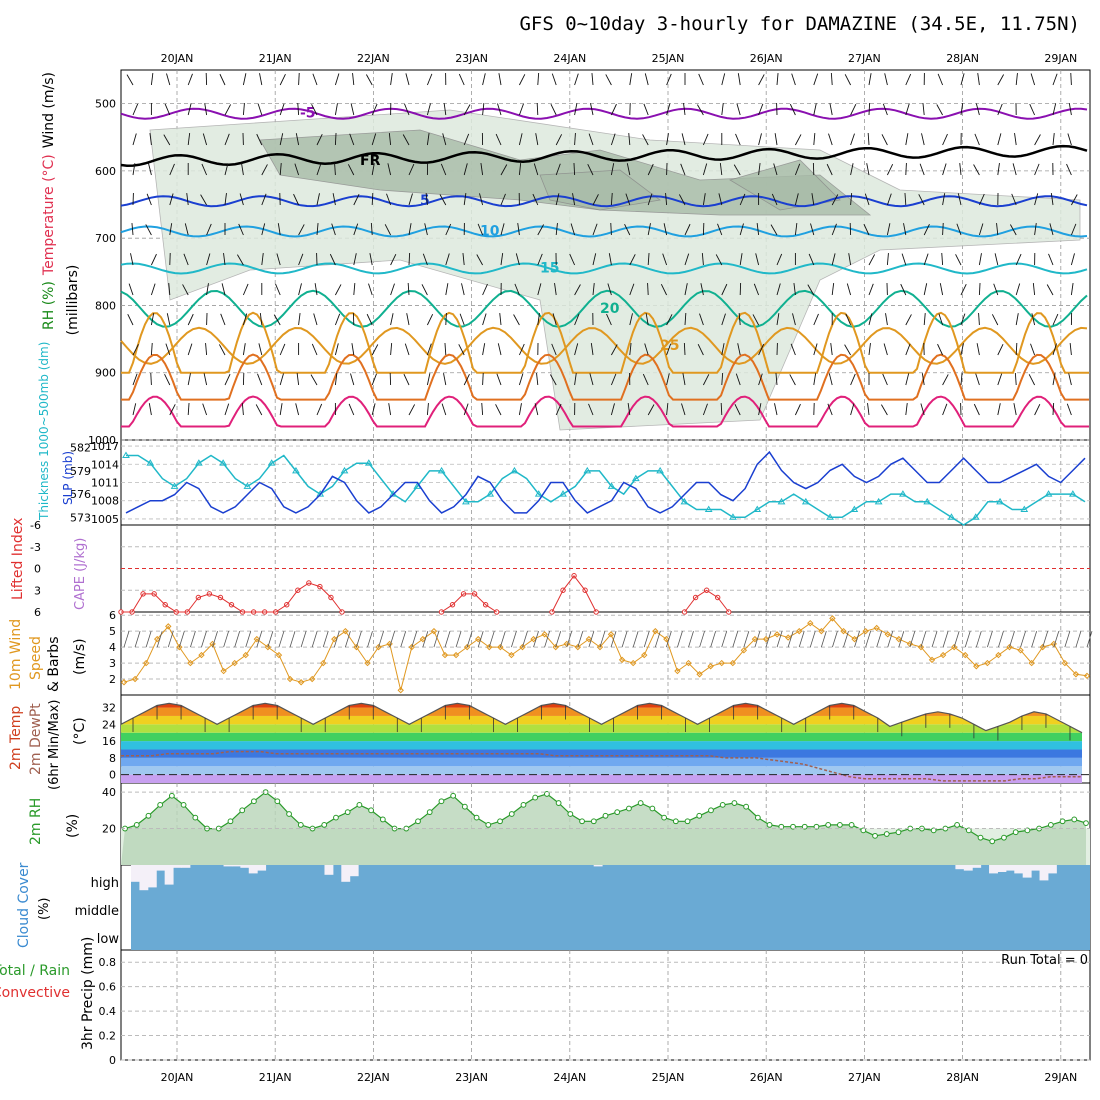 Image resolution: width=1100 pixels, height=1100 pixels. What do you see at coordinates (601, 743) in the screenshot?
I see `temp-bands` at bounding box center [601, 743].